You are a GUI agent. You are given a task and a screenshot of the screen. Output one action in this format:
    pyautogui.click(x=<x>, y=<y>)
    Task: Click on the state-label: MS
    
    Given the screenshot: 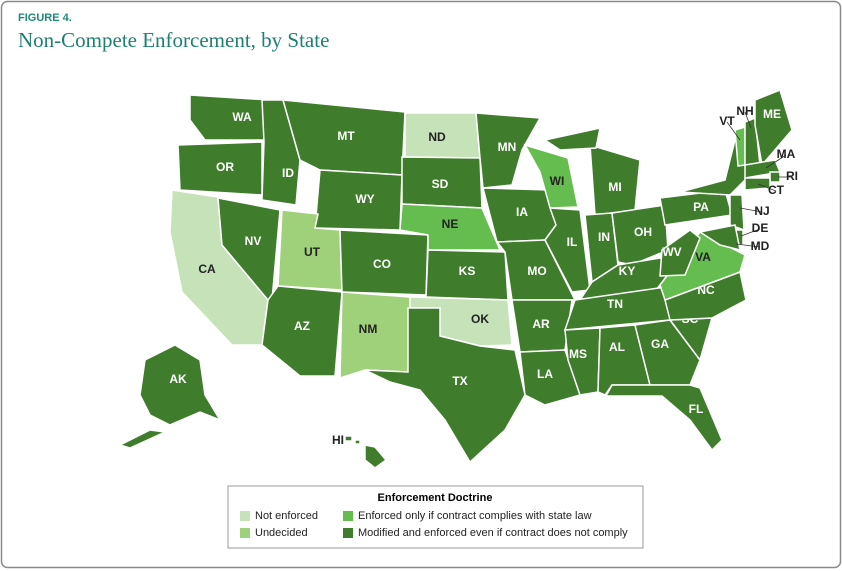 What is the action you would take?
    pyautogui.click(x=578, y=354)
    